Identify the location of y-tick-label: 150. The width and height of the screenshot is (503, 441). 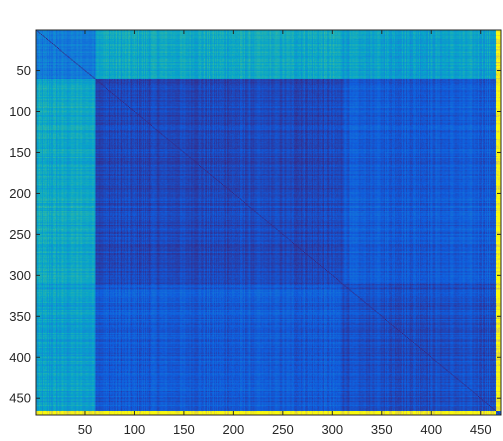
(20, 152).